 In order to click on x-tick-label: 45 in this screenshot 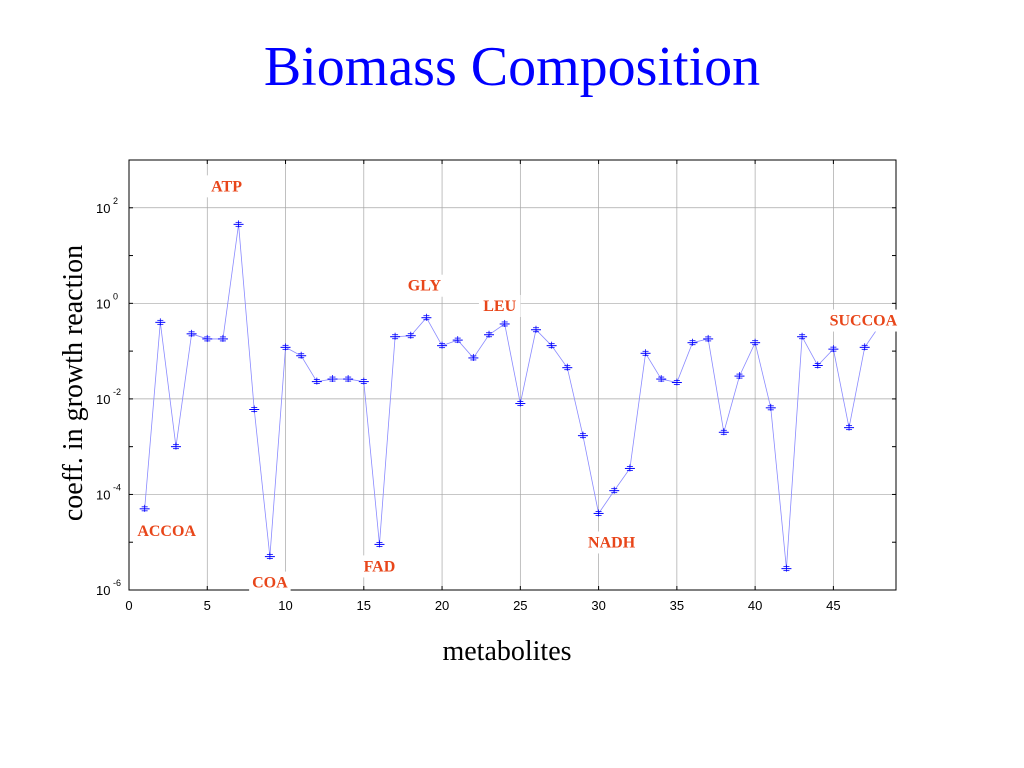, I will do `click(833, 605)`.